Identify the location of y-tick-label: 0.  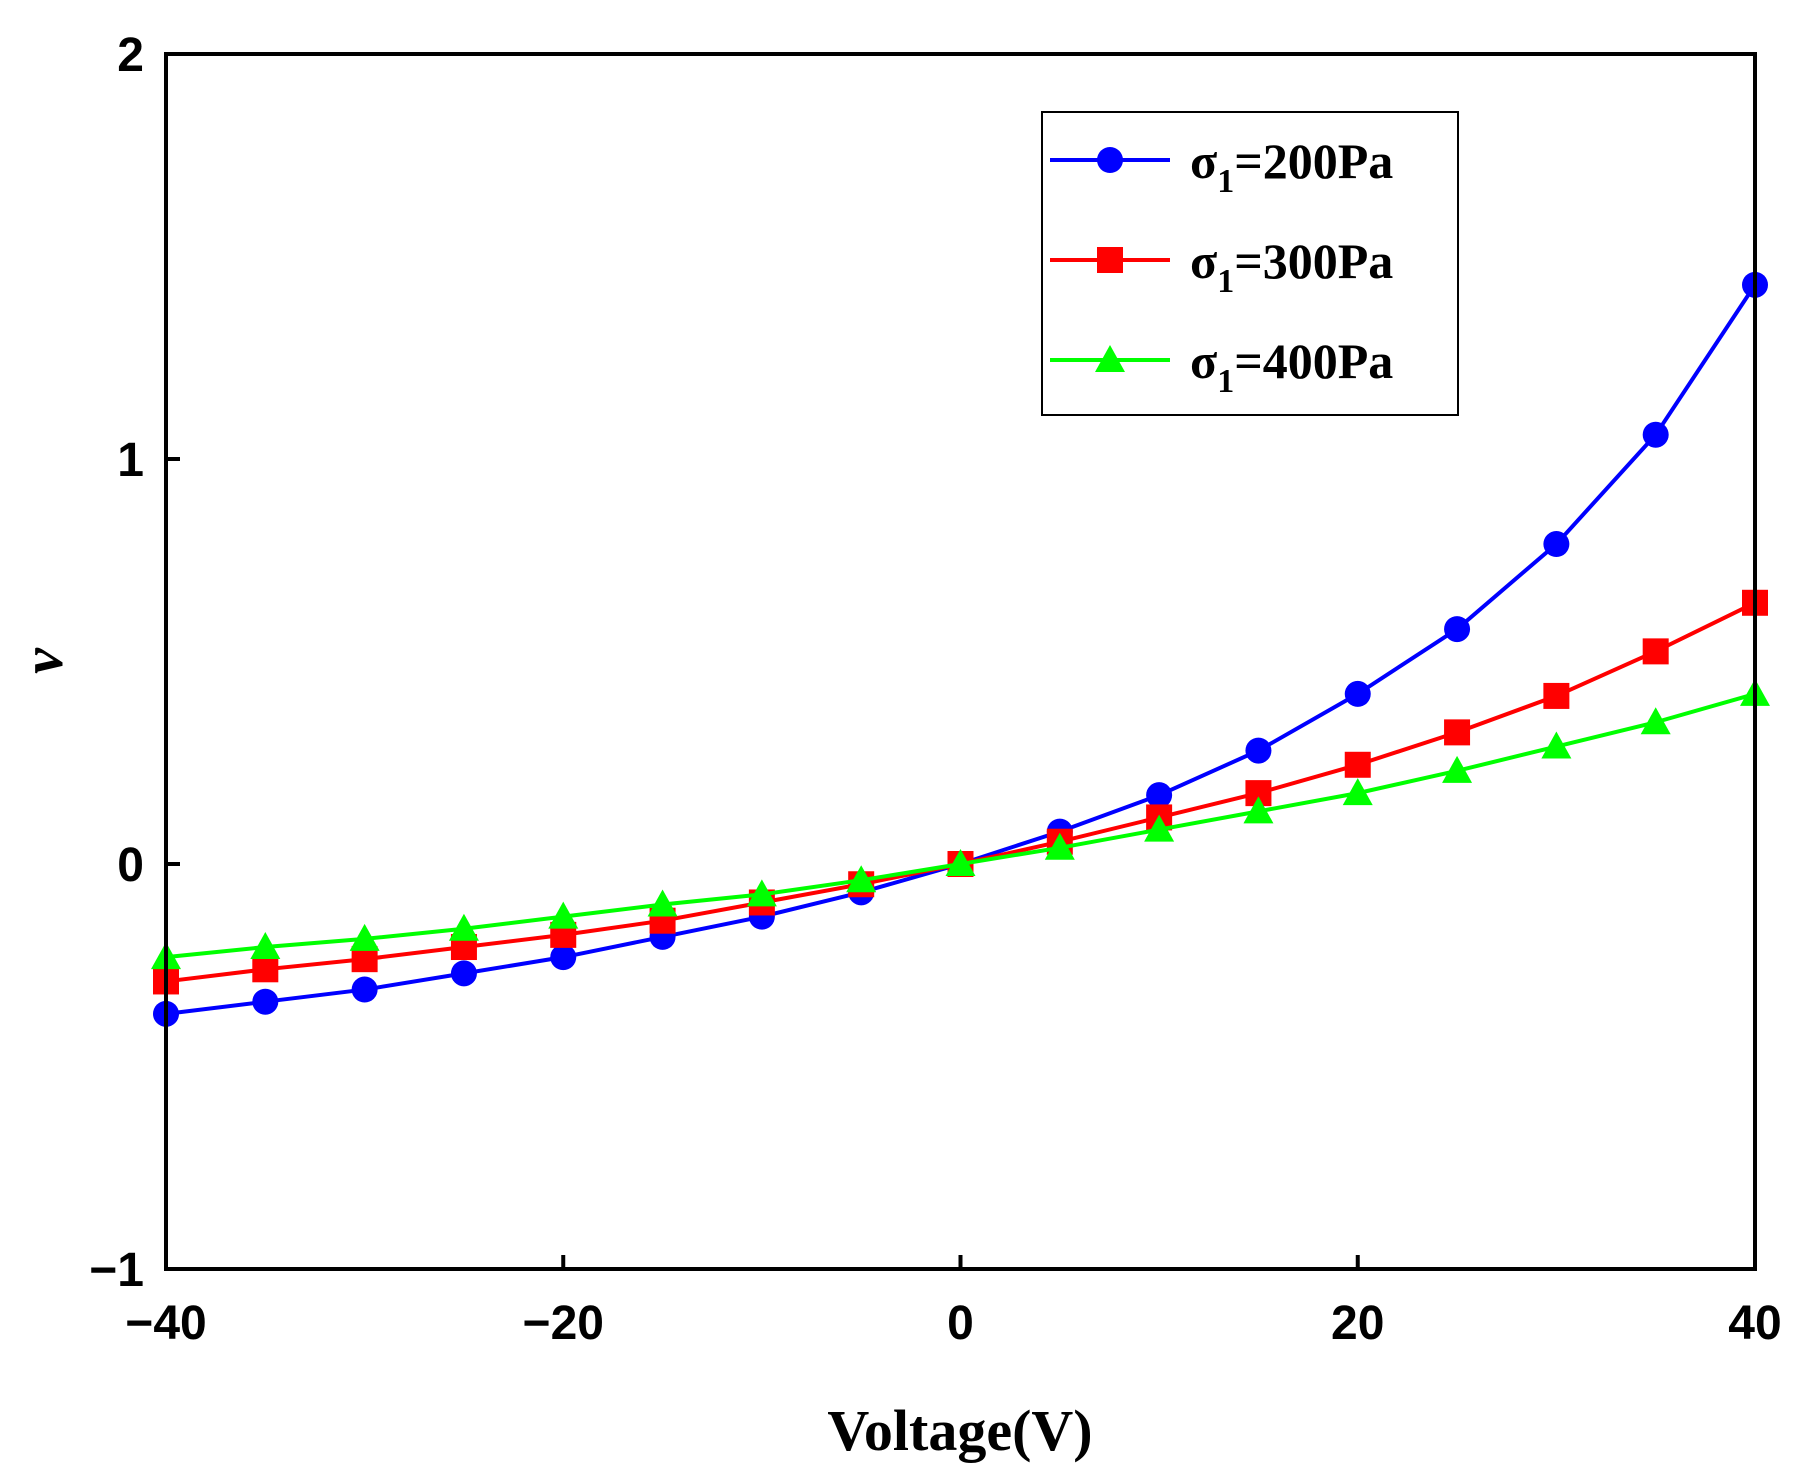
(130, 865).